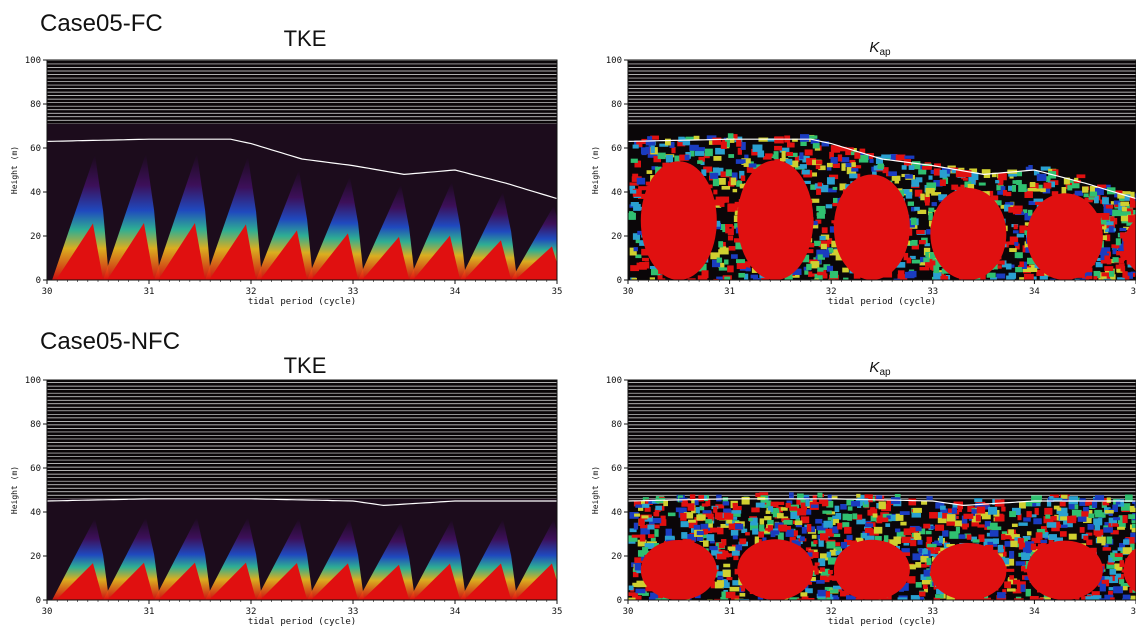  What do you see at coordinates (38, 281) in the screenshot?
I see `y-tick-label: 0` at bounding box center [38, 281].